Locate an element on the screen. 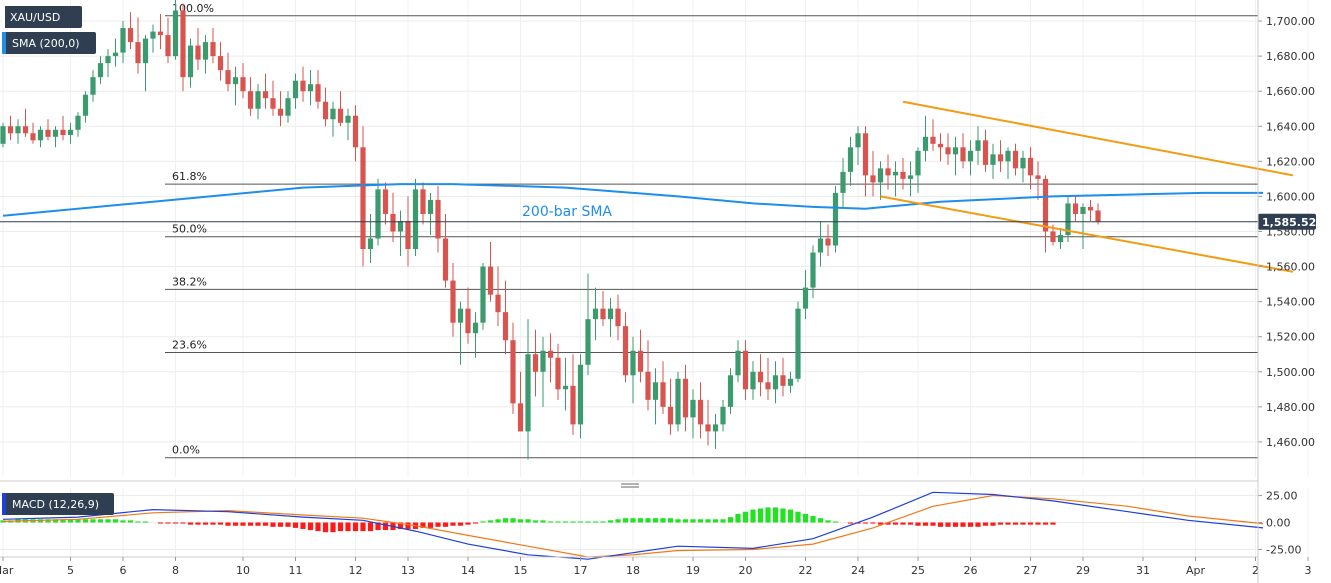  channel-lower-line is located at coordinates (1087, 234).